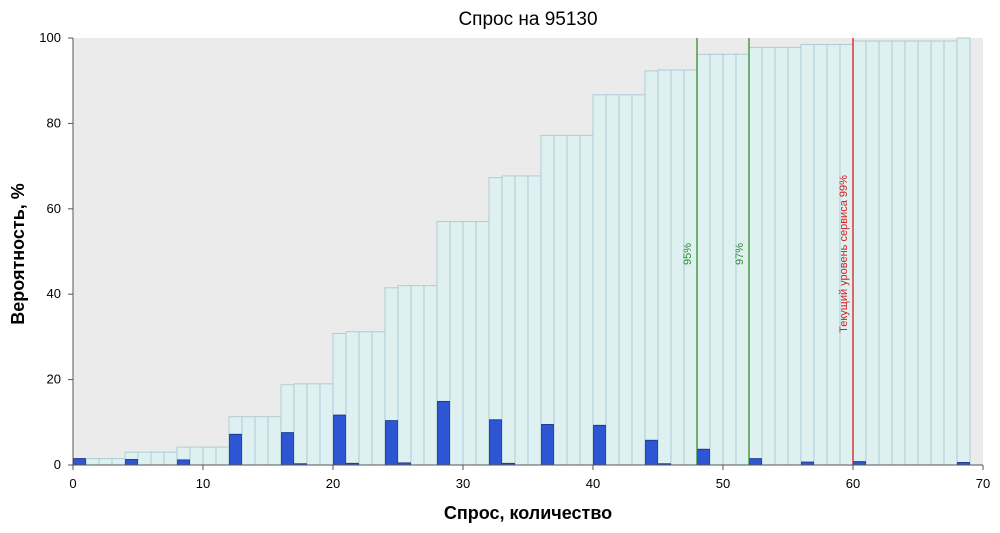 This screenshot has width=1000, height=533. Describe the element at coordinates (983, 483) in the screenshot. I see `x-tick-label: 70` at that location.